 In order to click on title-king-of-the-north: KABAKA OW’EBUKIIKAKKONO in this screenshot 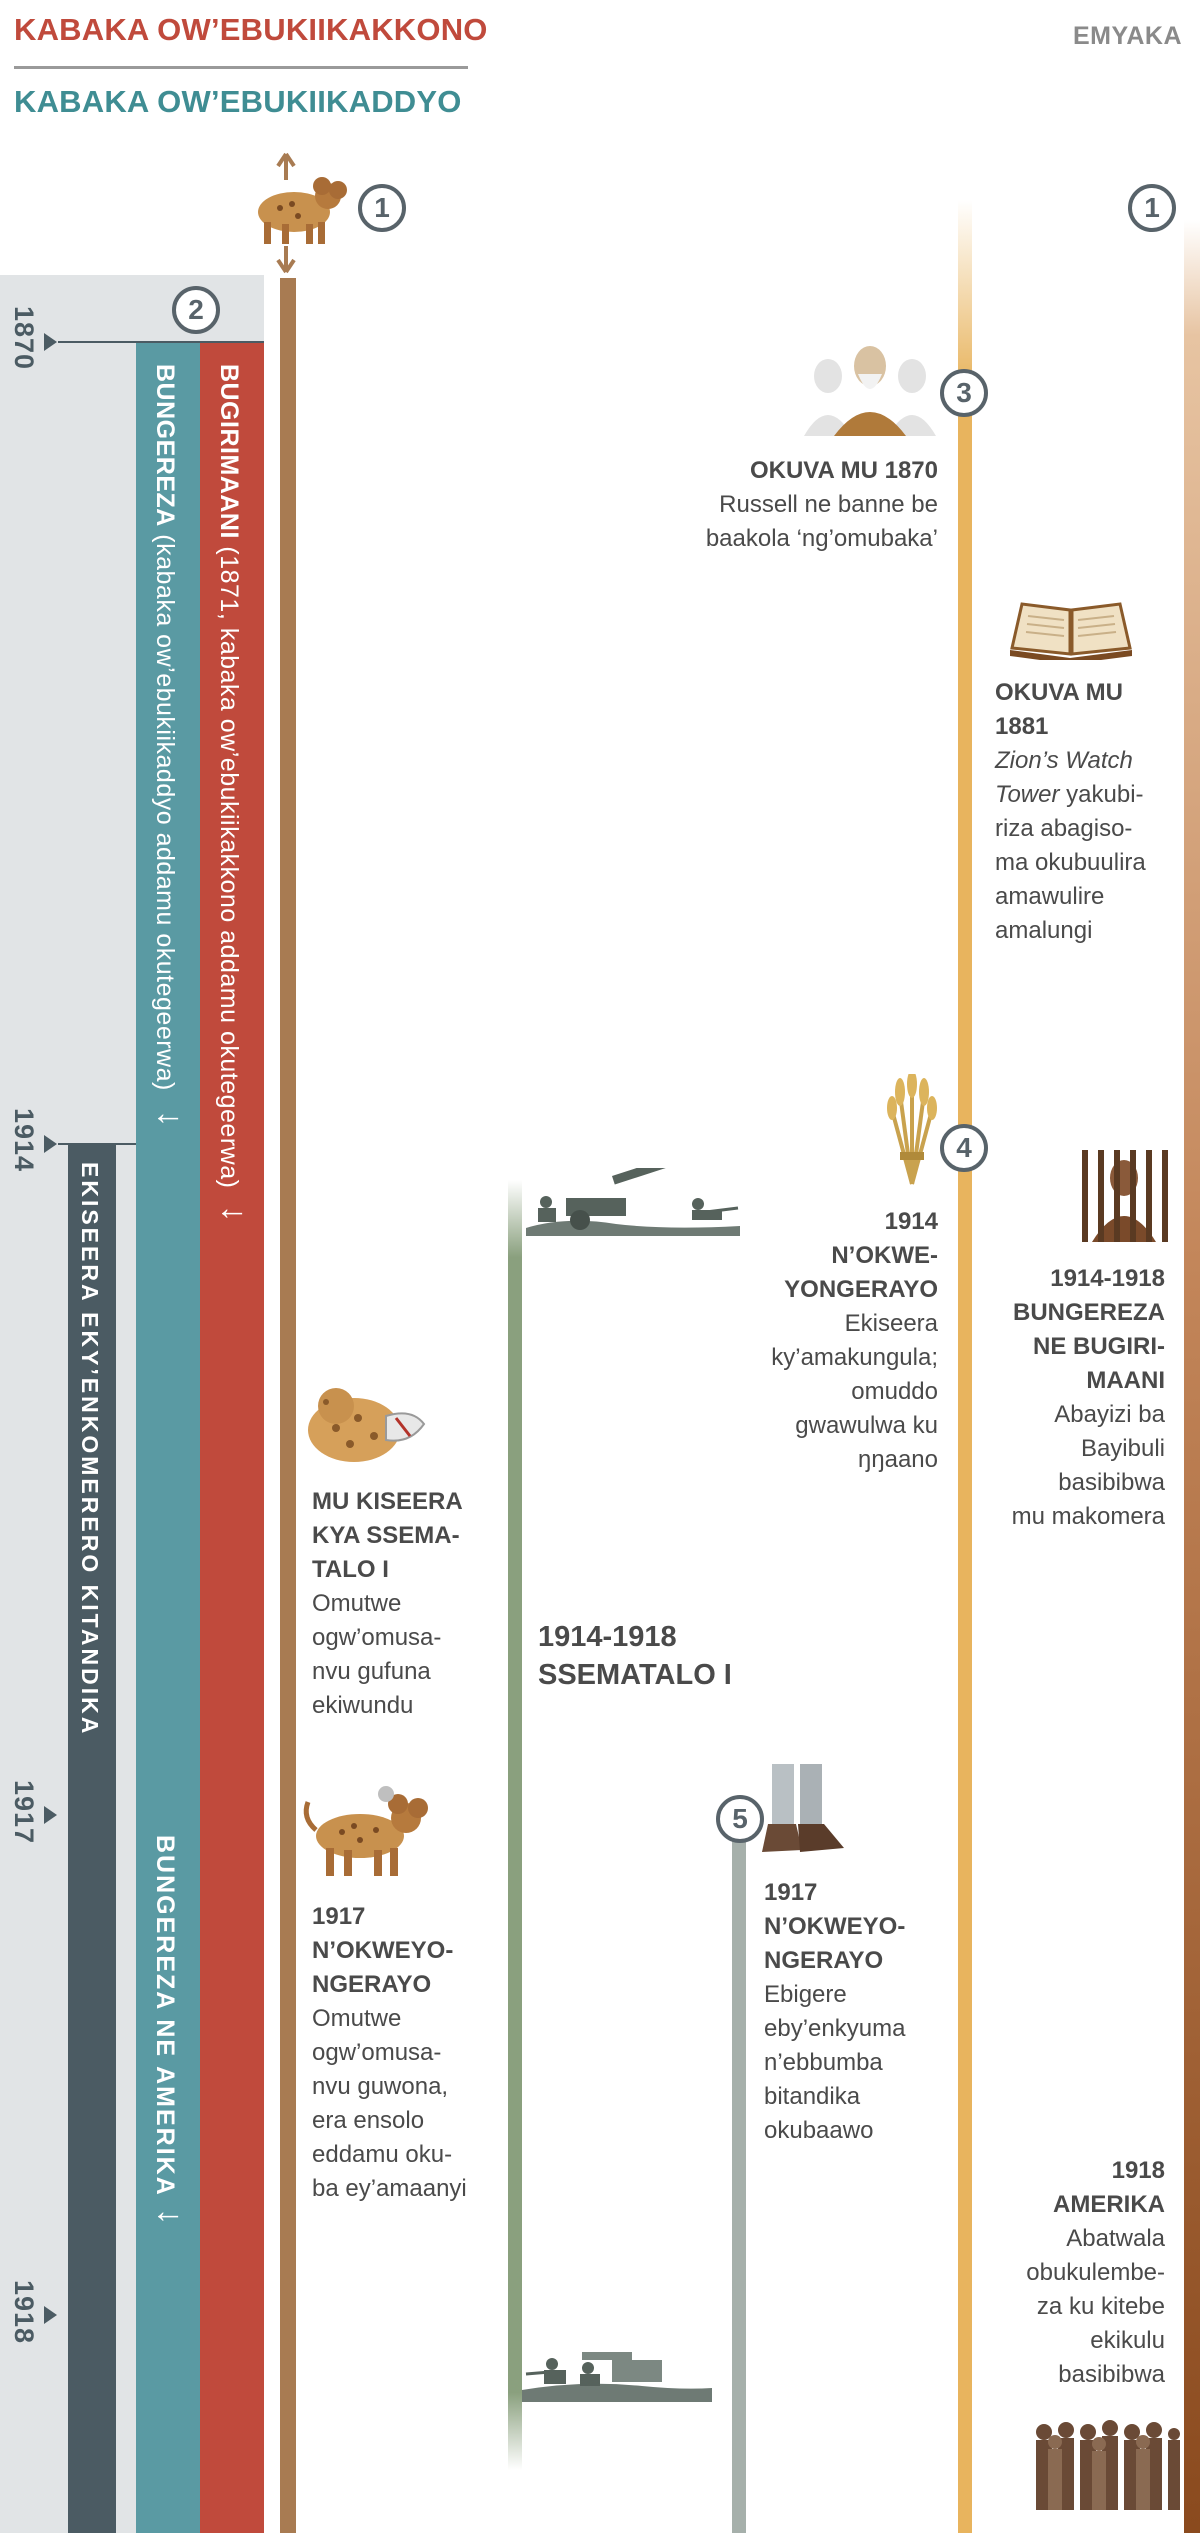, I will do `click(251, 29)`.